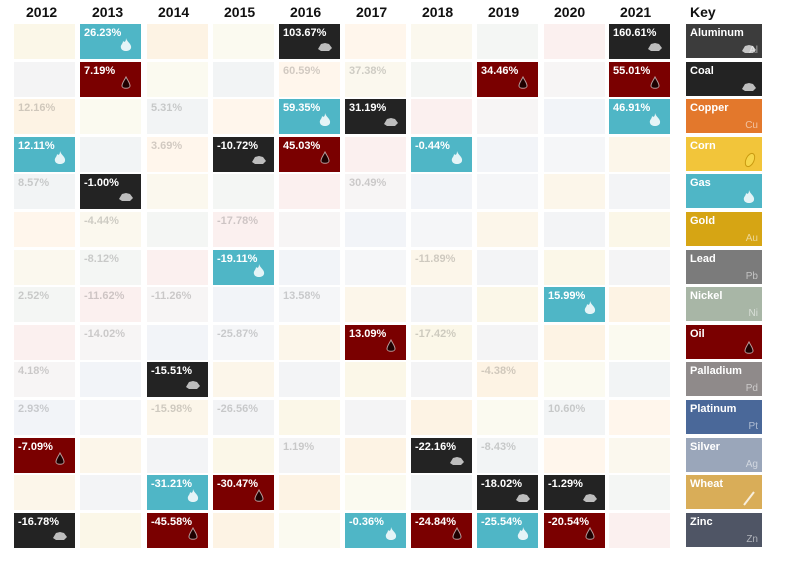 This screenshot has width=796, height=574. I want to click on cell-value: 13.58%, so click(302, 296).